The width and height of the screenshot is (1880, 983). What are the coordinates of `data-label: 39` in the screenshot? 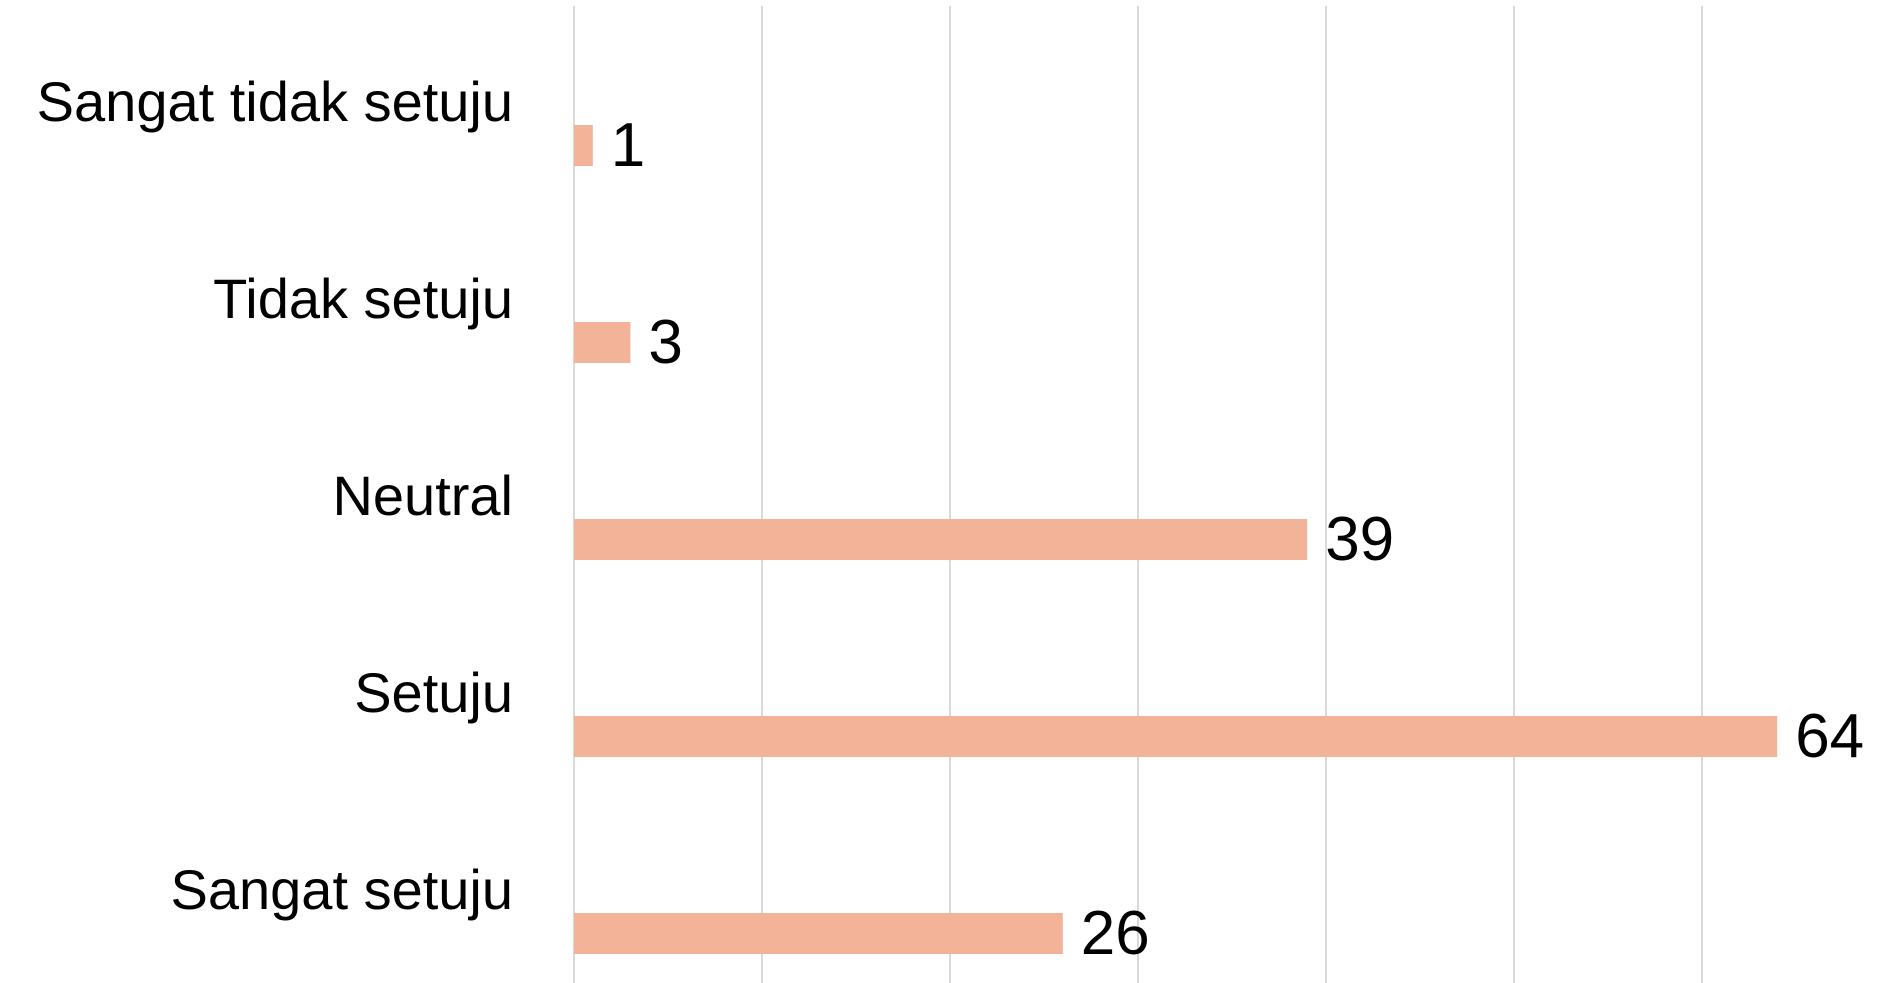 It's located at (1359, 539).